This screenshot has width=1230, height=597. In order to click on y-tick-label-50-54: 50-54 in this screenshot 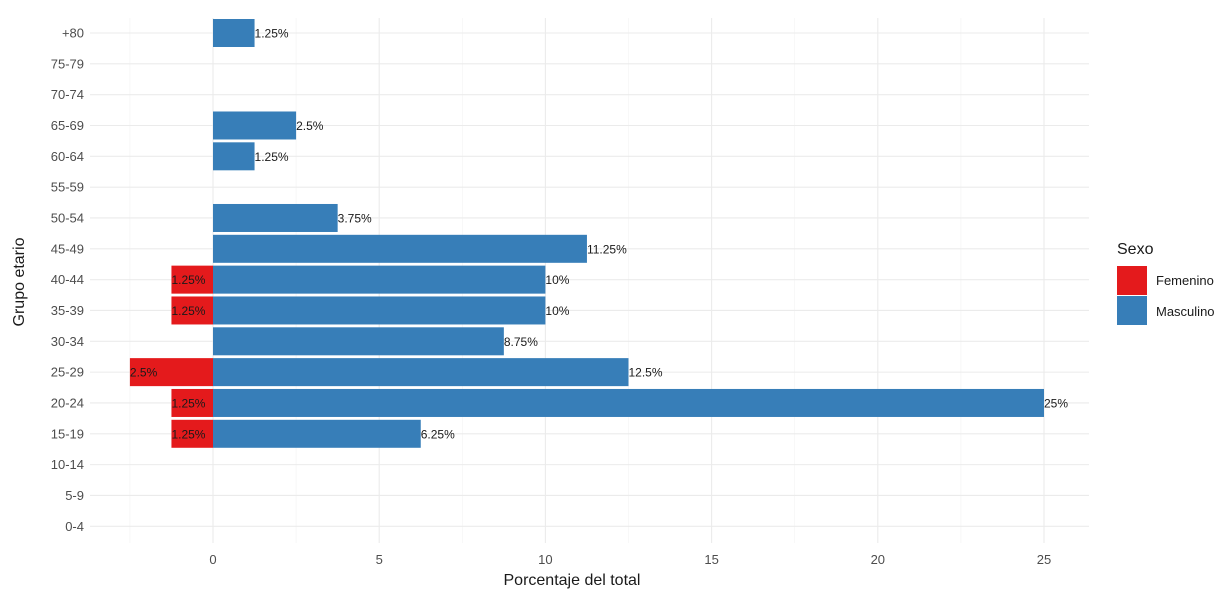, I will do `click(67, 217)`.